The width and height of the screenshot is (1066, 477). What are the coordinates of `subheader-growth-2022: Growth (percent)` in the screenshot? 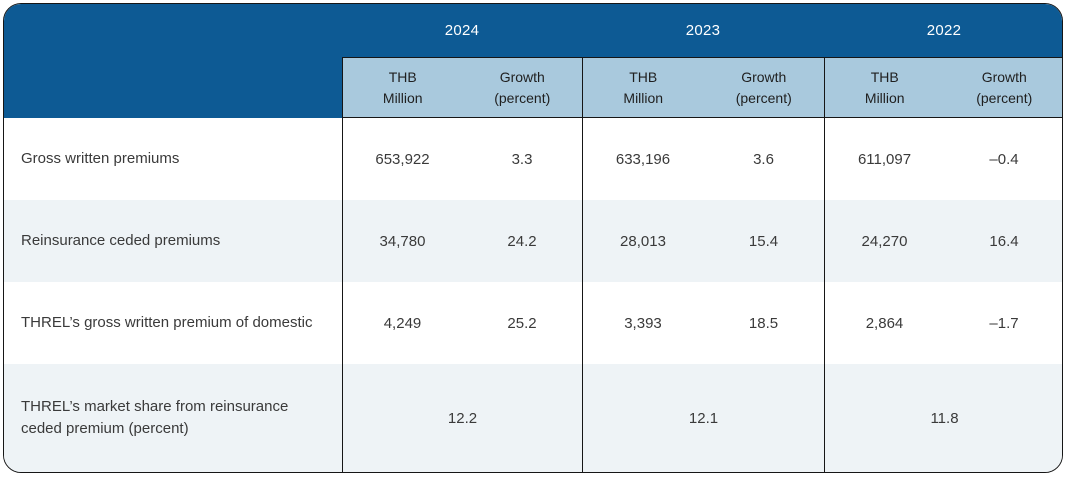 It's located at (1004, 87).